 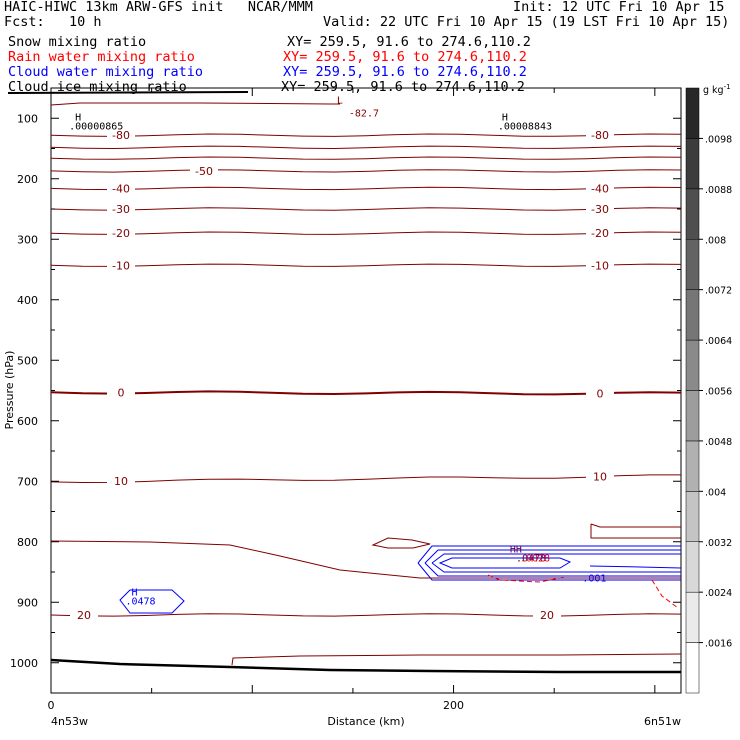 I want to click on forecast-hour: Fcst: 10 h, so click(x=53, y=22).